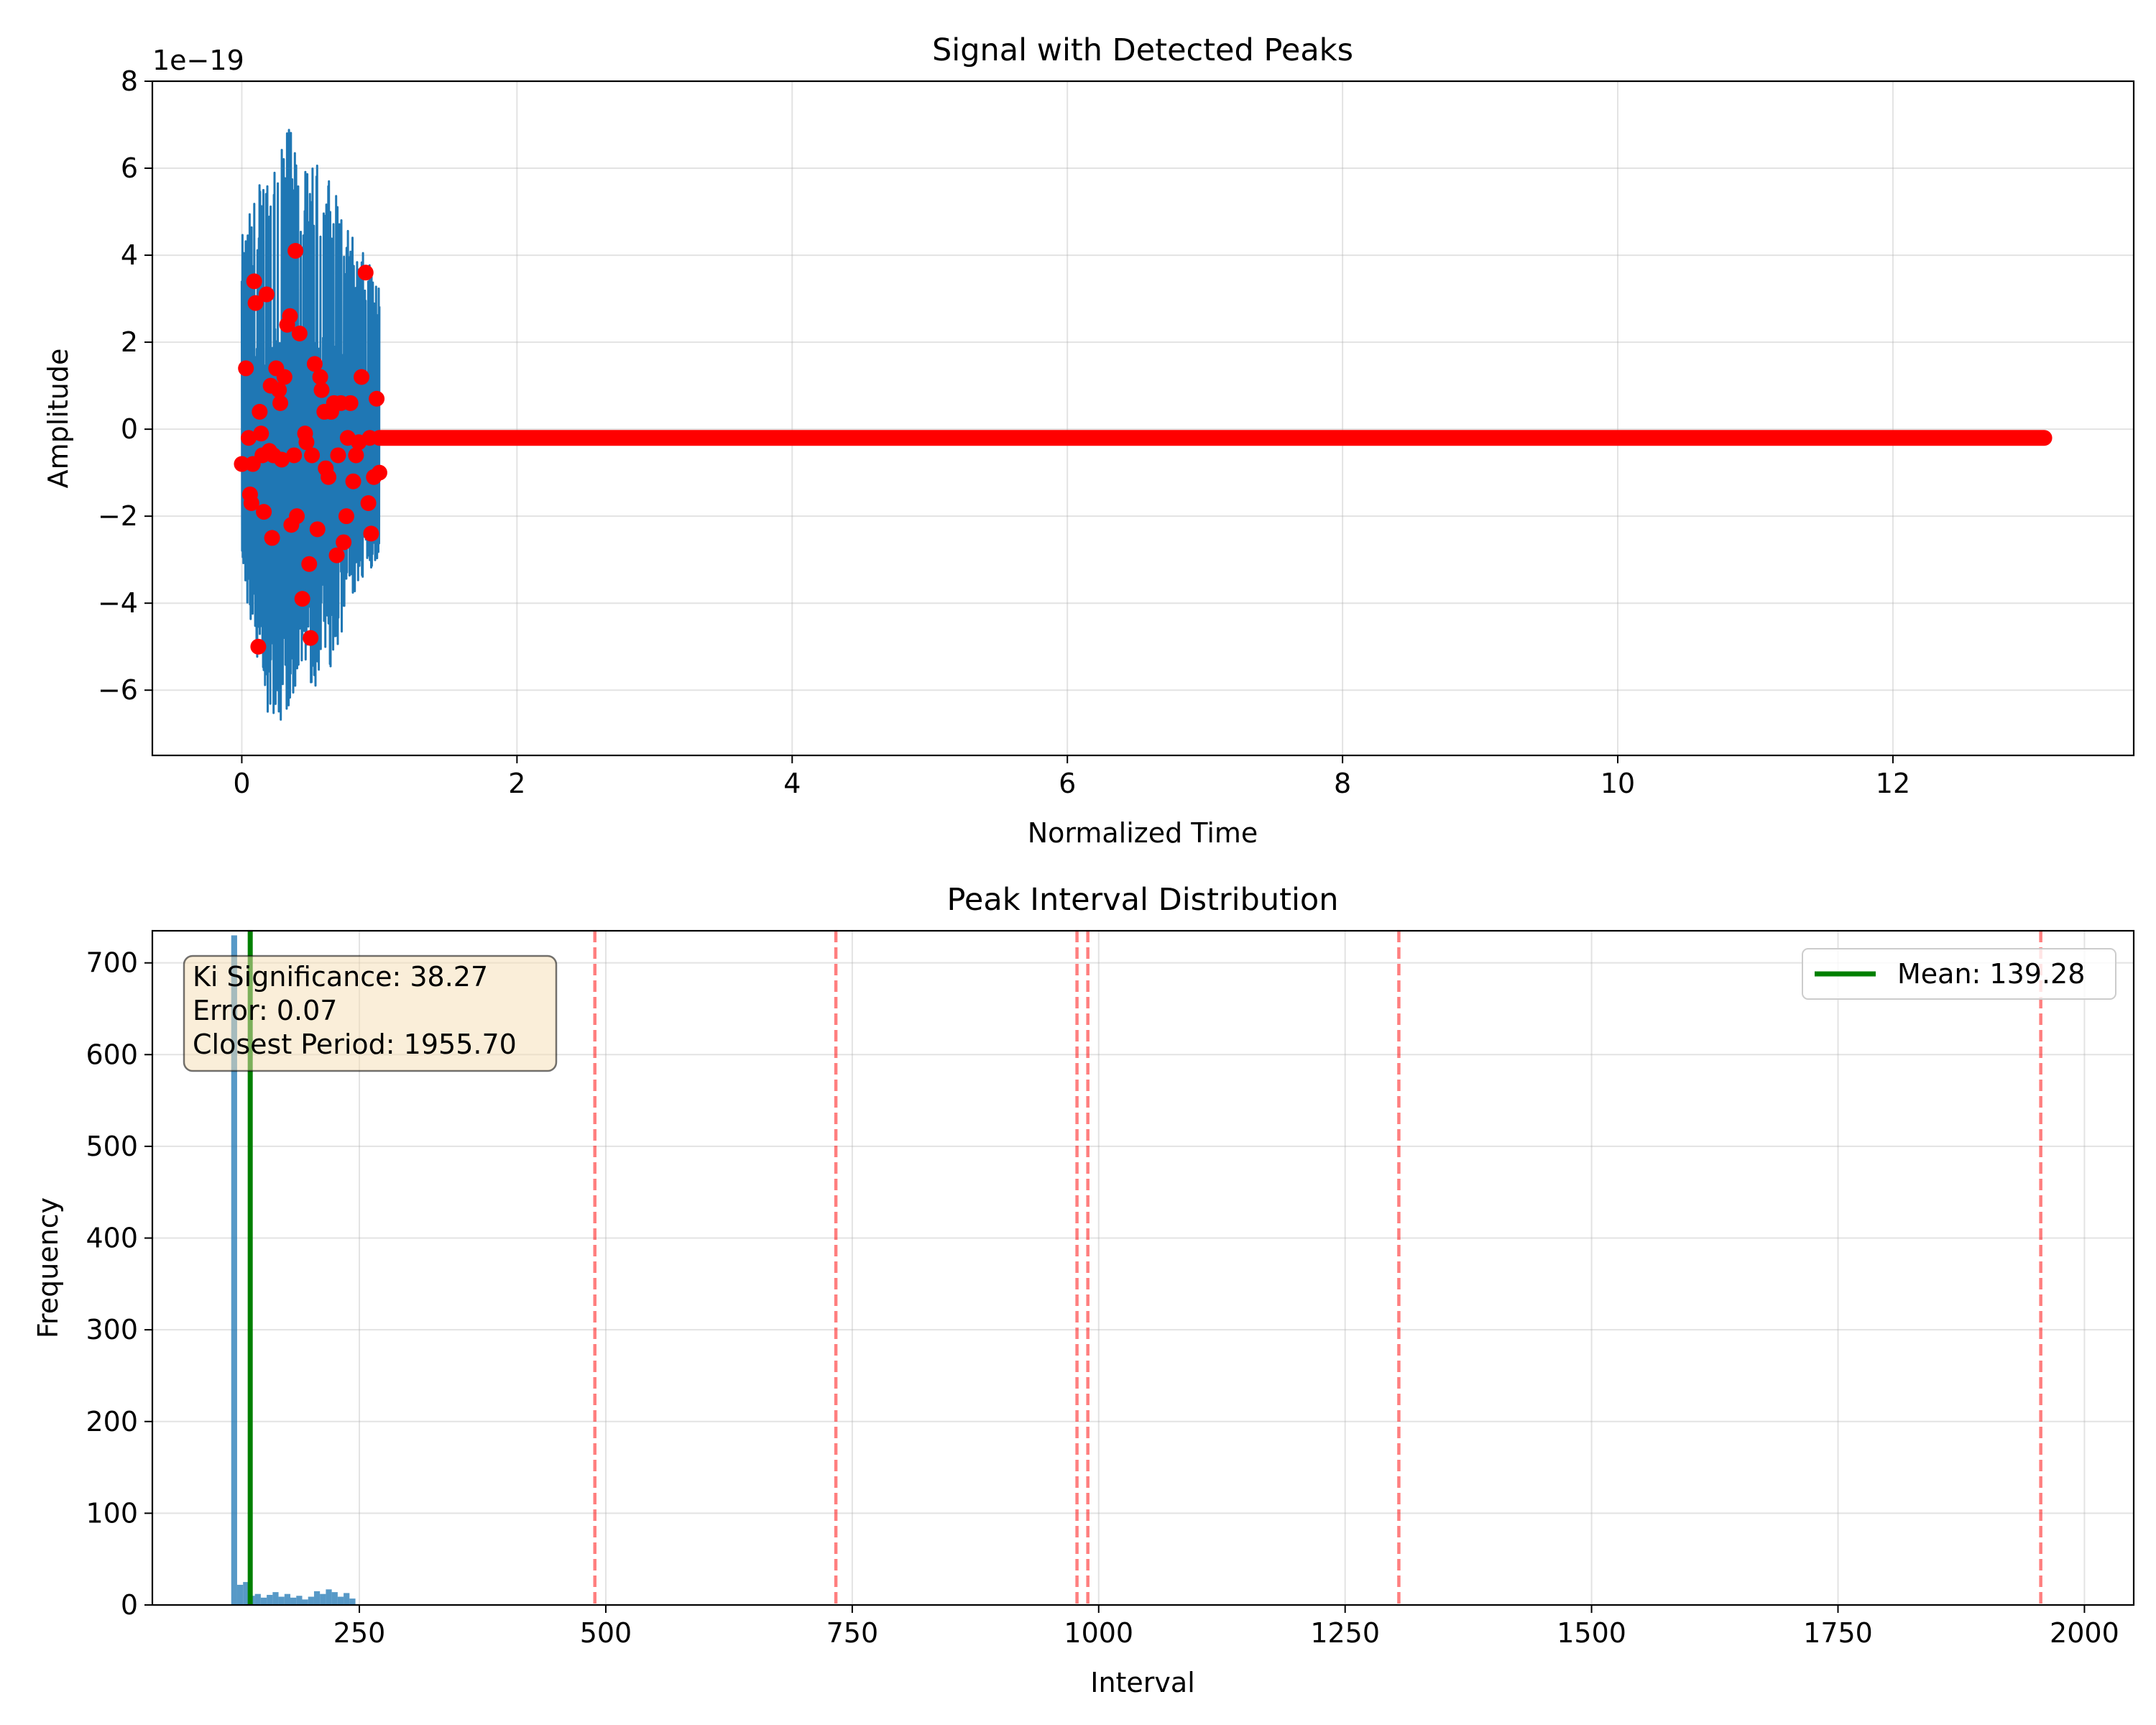 Image resolution: width=2156 pixels, height=1725 pixels. I want to click on signal-y-tick-label: −2, so click(118, 516).